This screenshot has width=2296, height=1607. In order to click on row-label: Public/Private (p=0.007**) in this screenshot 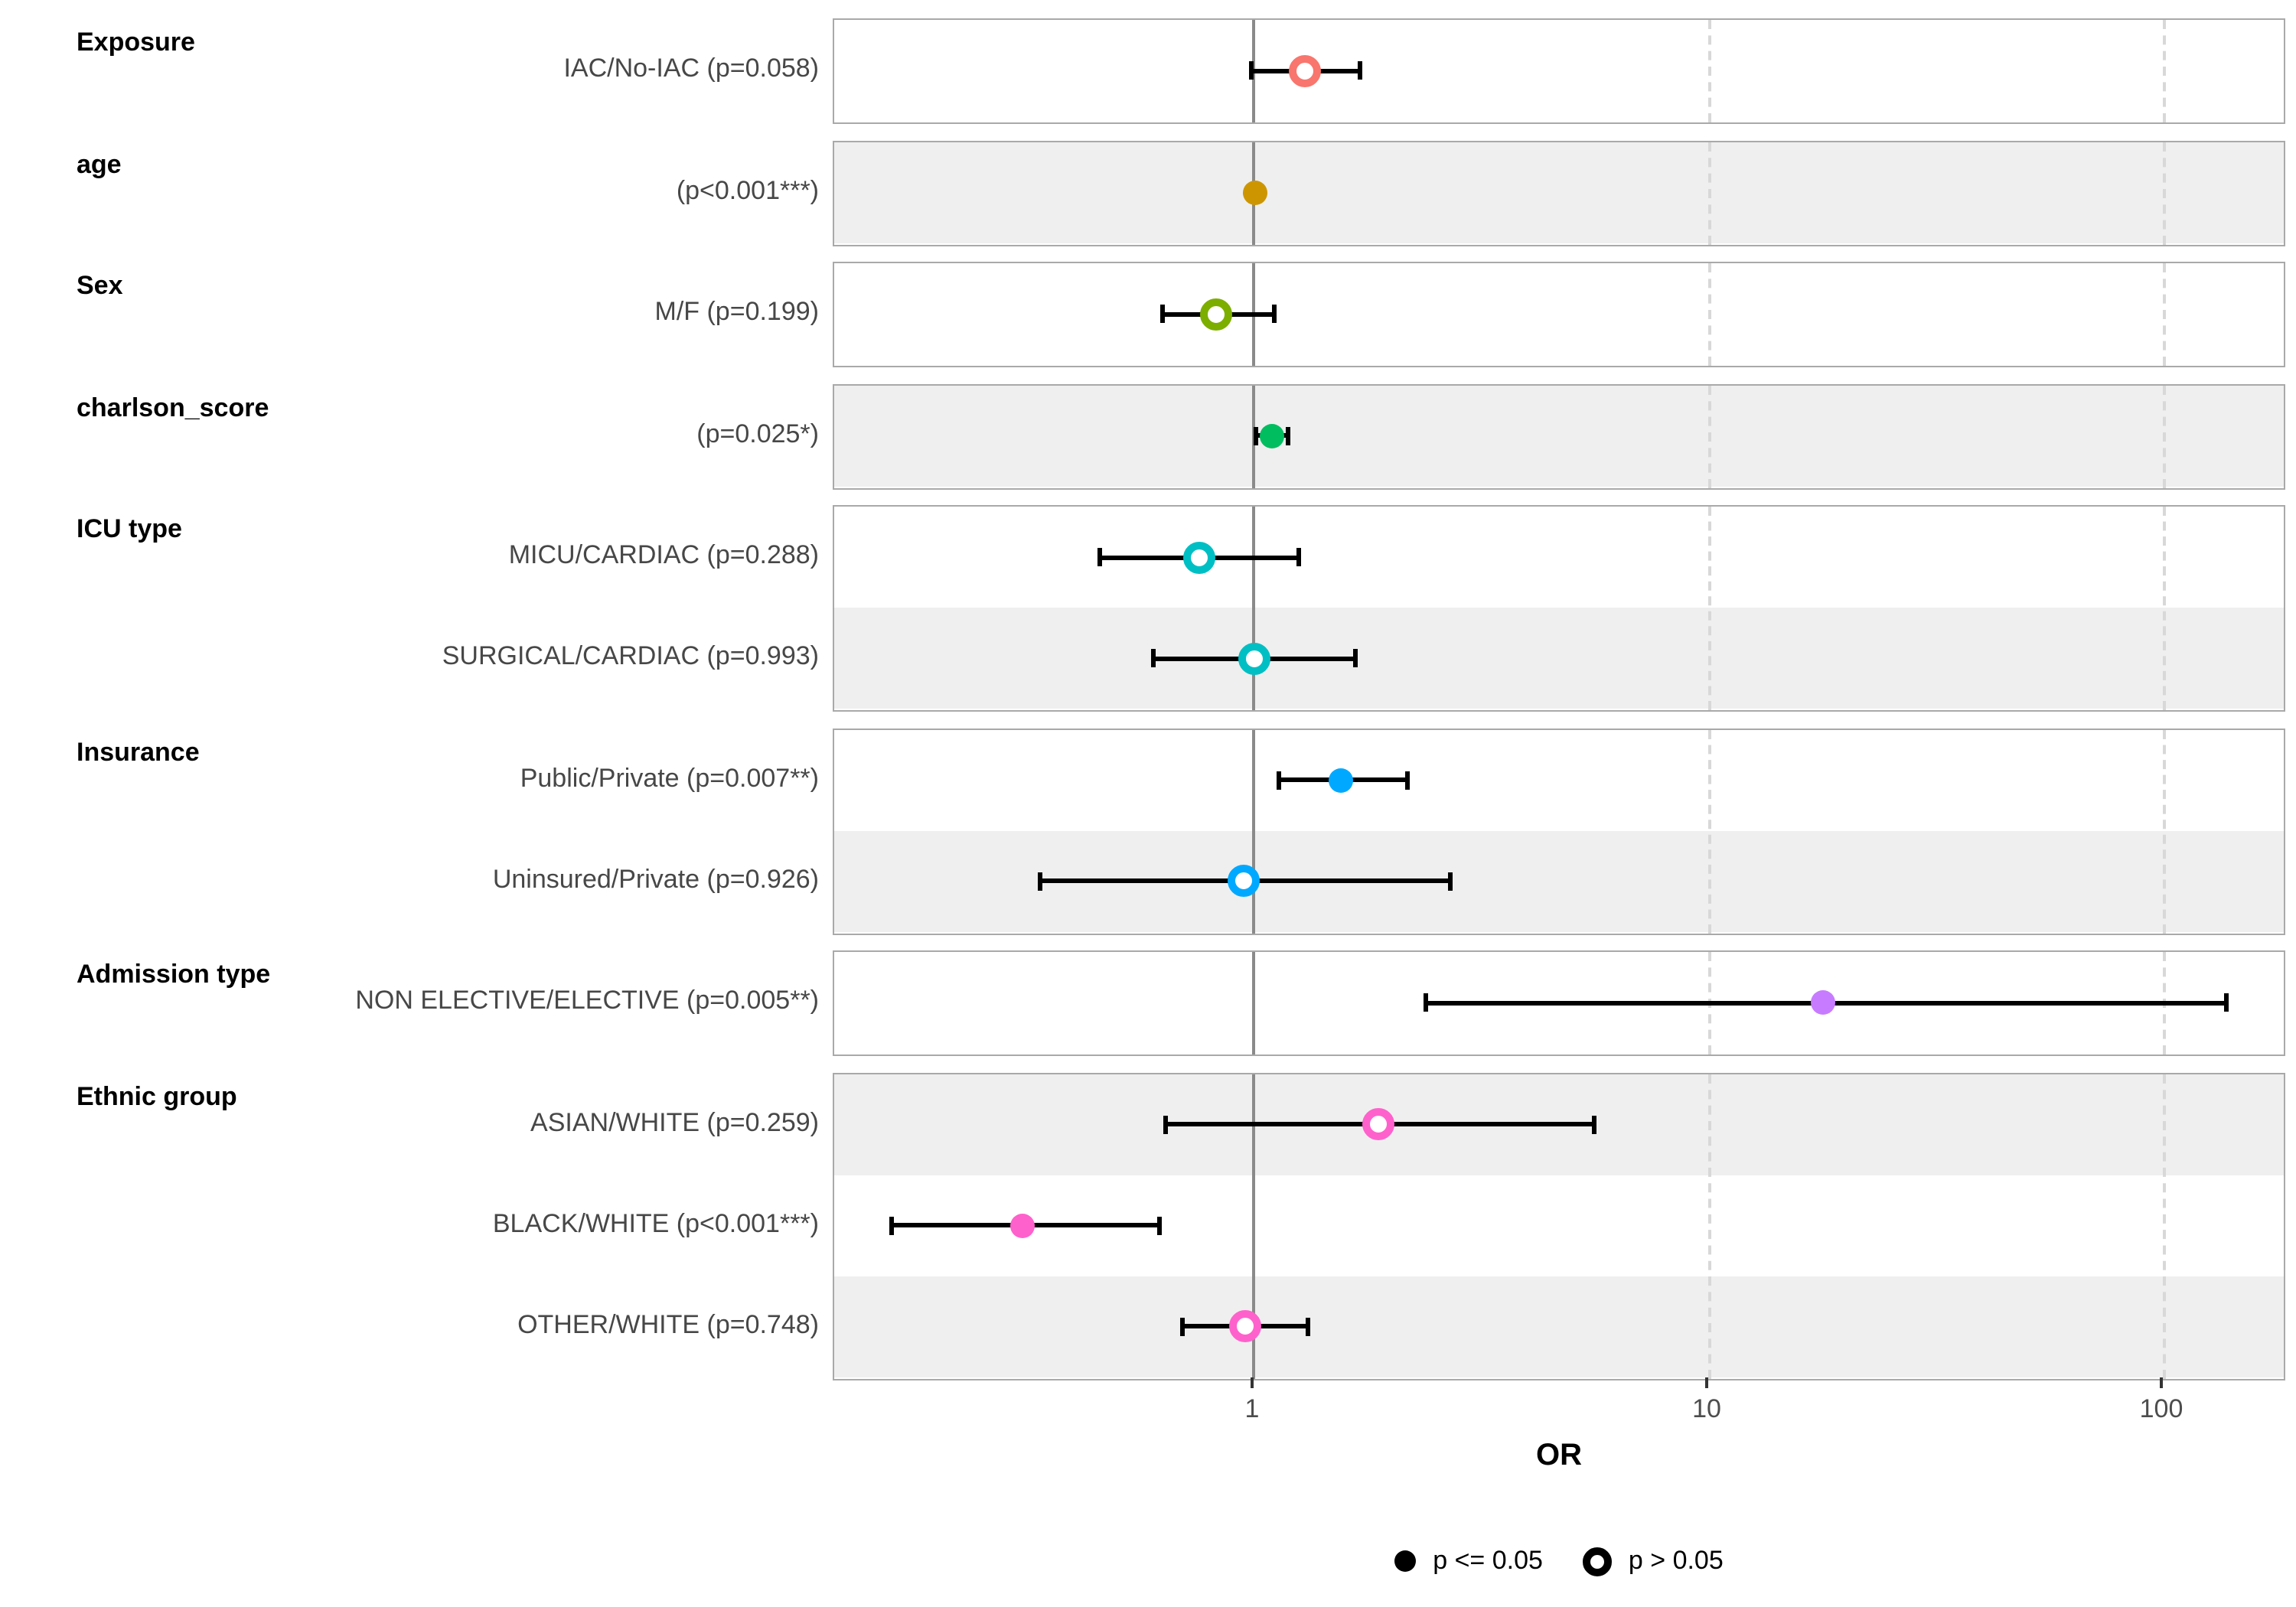, I will do `click(669, 778)`.